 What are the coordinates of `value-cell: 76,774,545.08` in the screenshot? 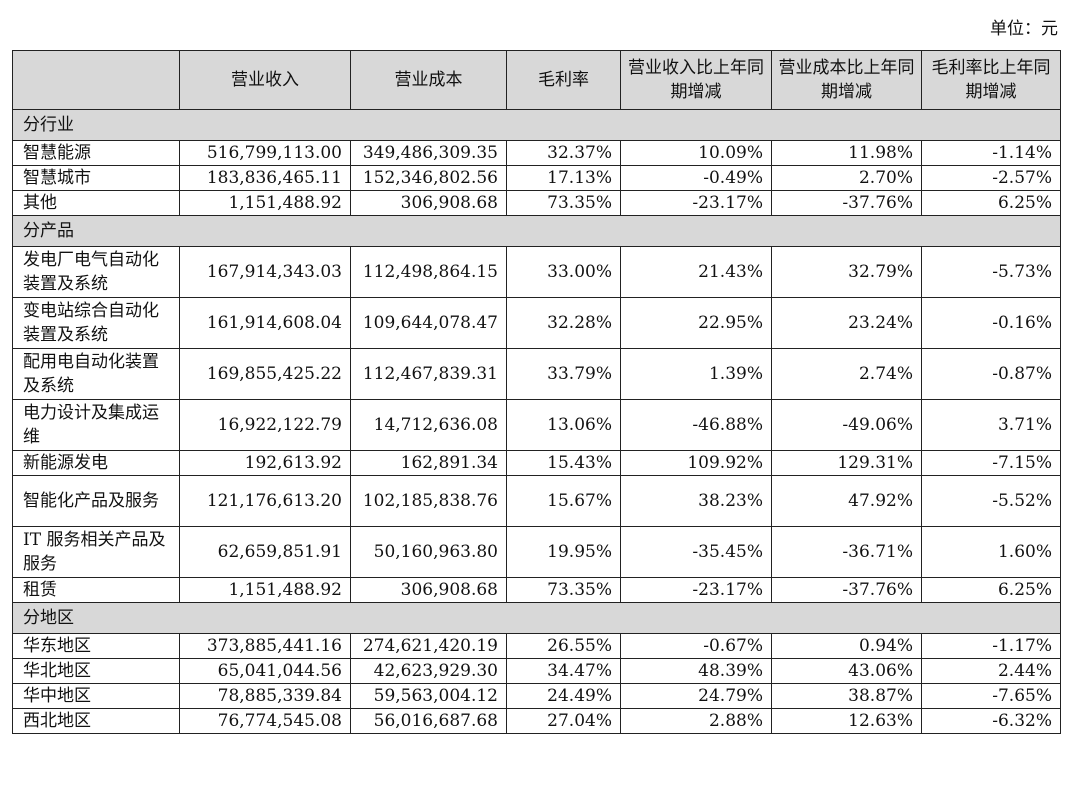 It's located at (265, 721).